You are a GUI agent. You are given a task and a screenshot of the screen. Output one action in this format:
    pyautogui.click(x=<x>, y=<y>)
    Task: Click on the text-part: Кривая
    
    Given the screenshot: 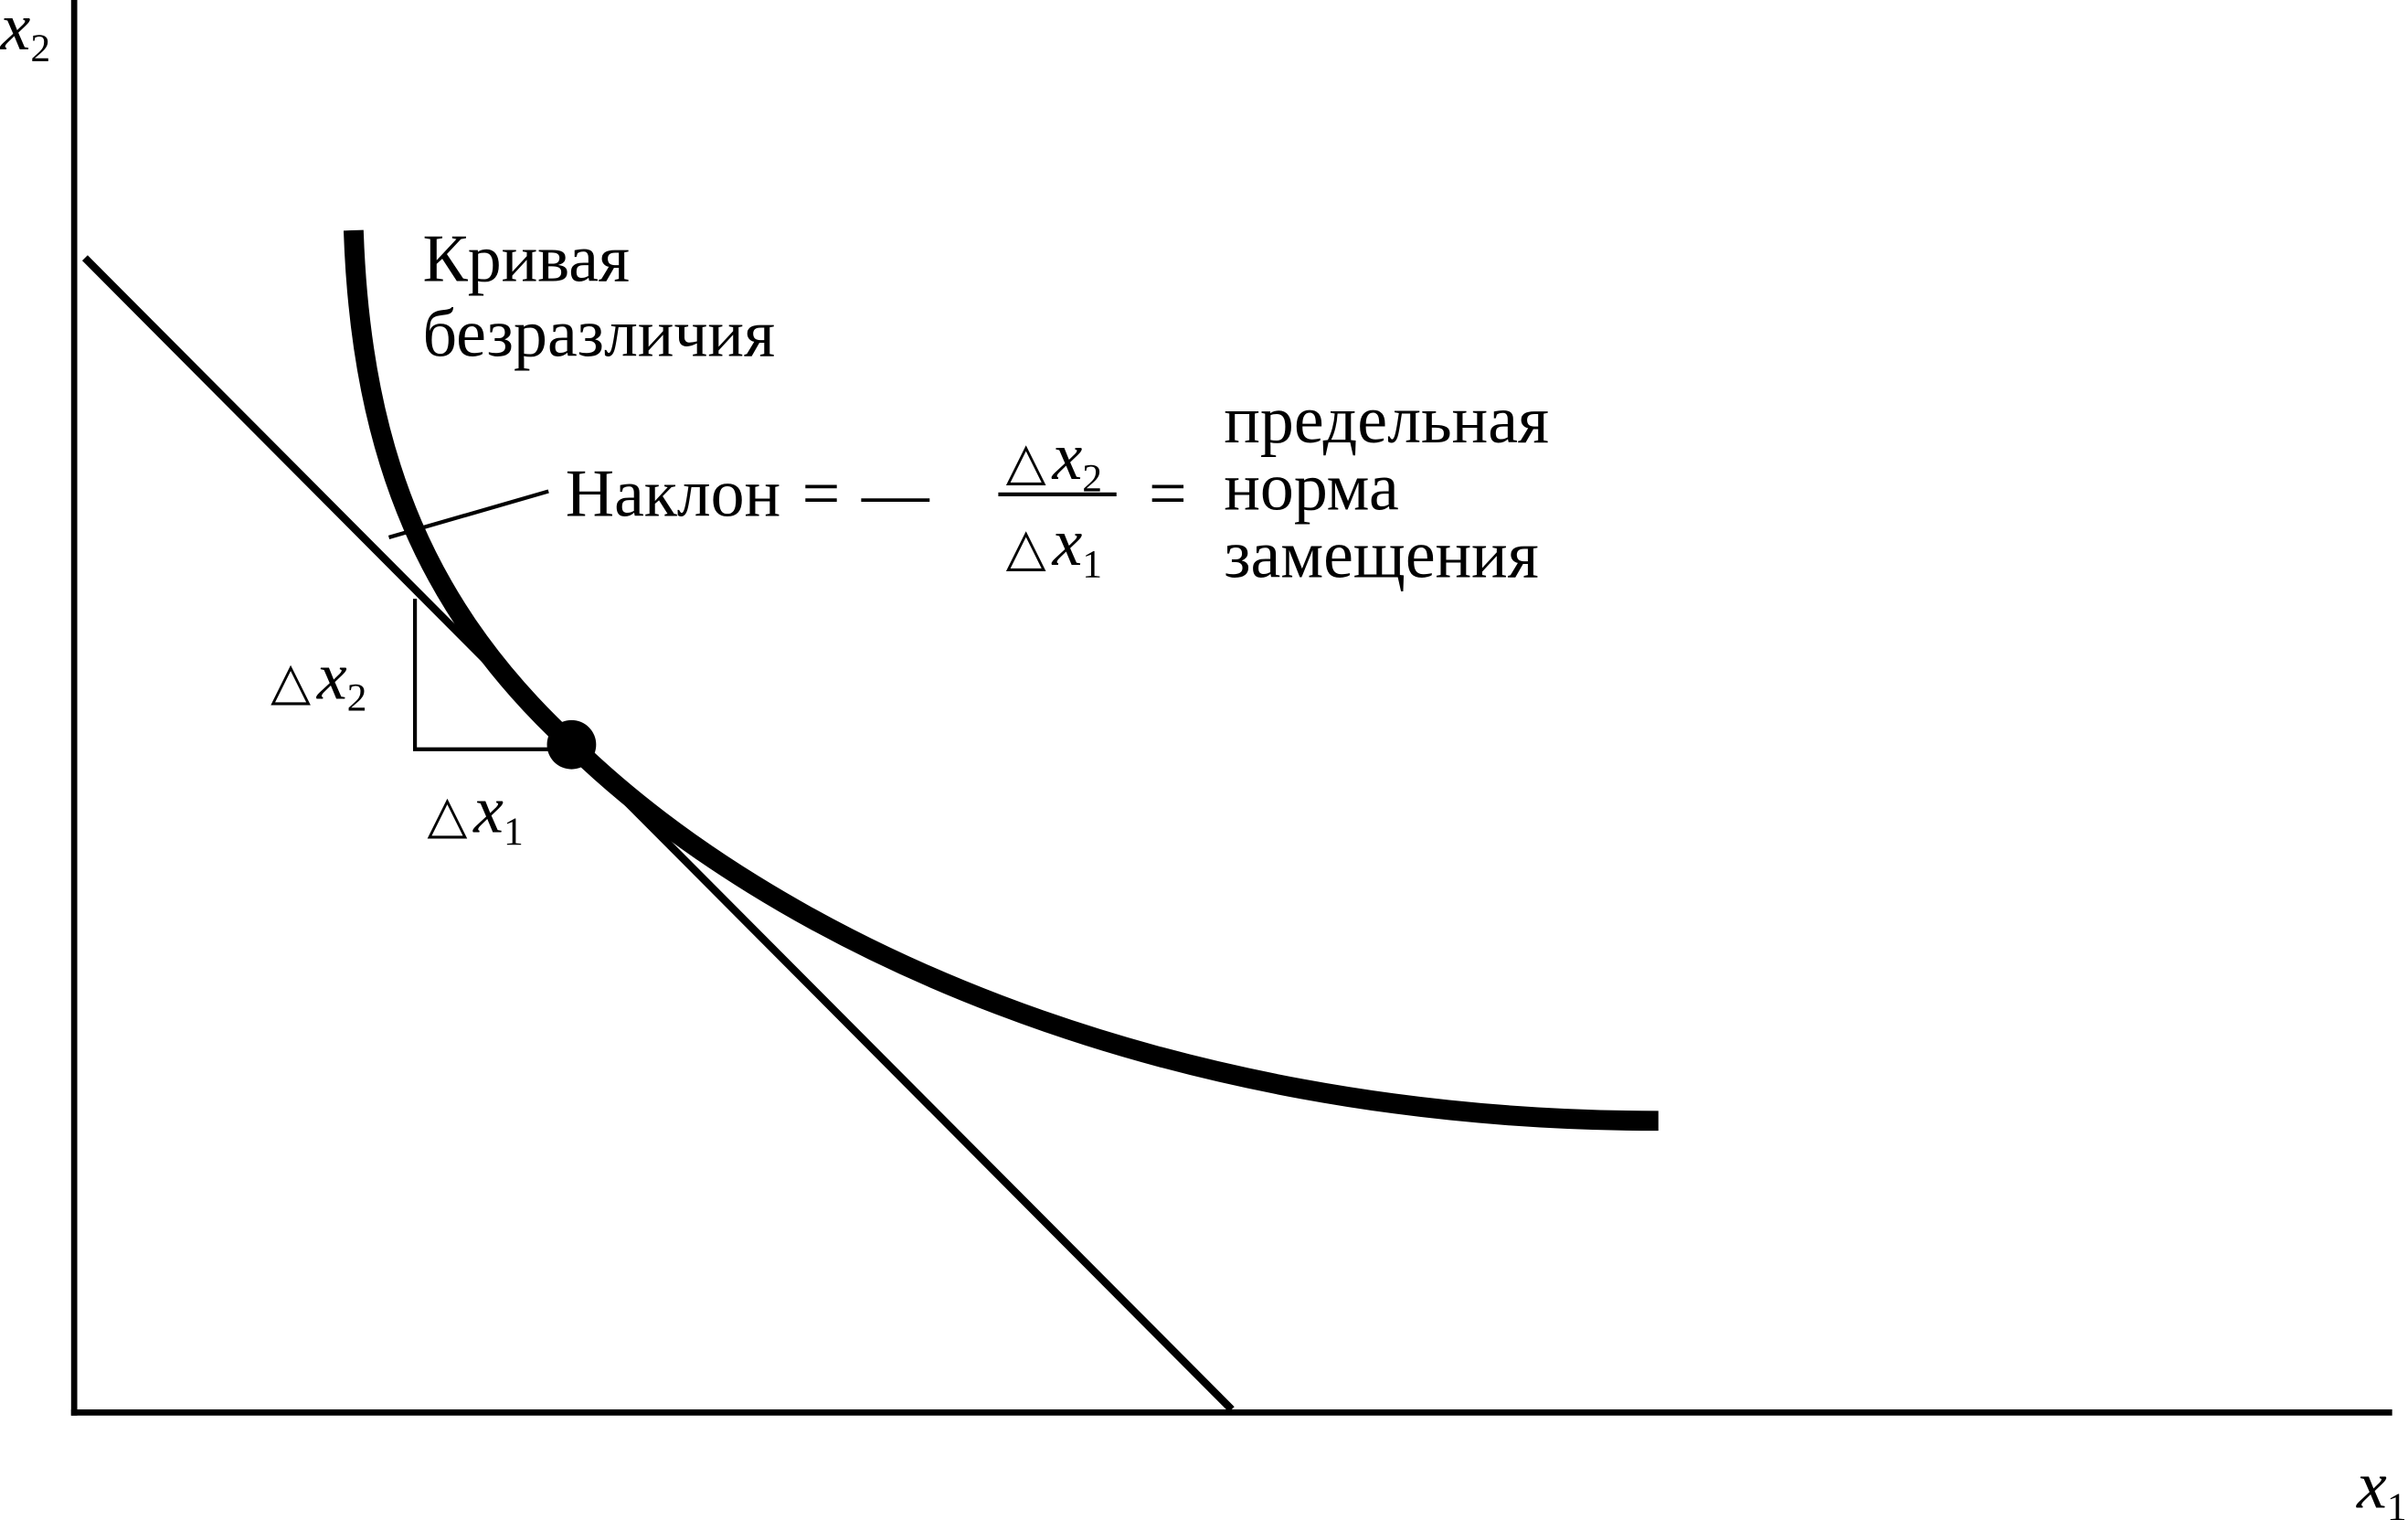 What is the action you would take?
    pyautogui.click(x=526, y=258)
    